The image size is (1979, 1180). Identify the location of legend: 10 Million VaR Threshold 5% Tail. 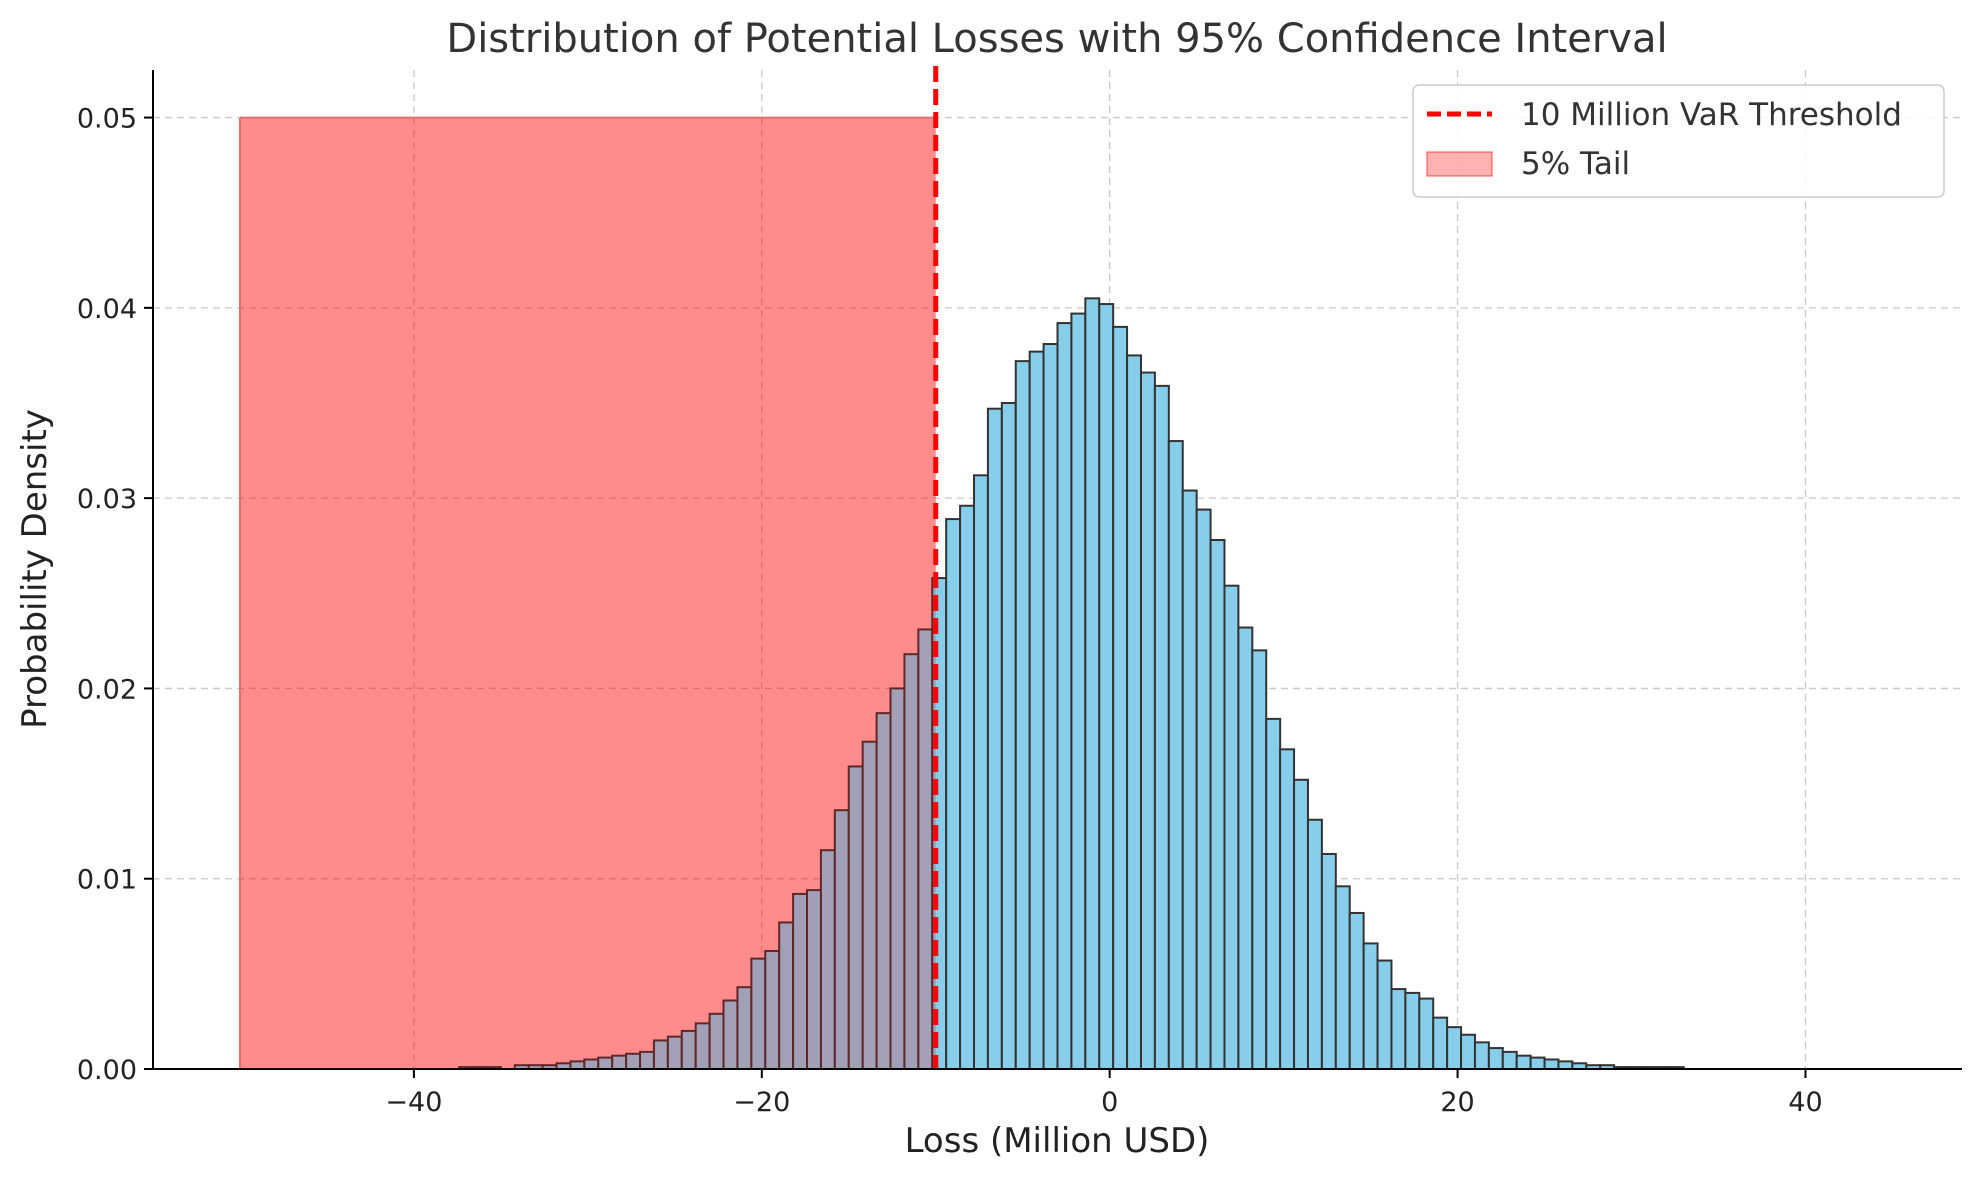
(1678, 141).